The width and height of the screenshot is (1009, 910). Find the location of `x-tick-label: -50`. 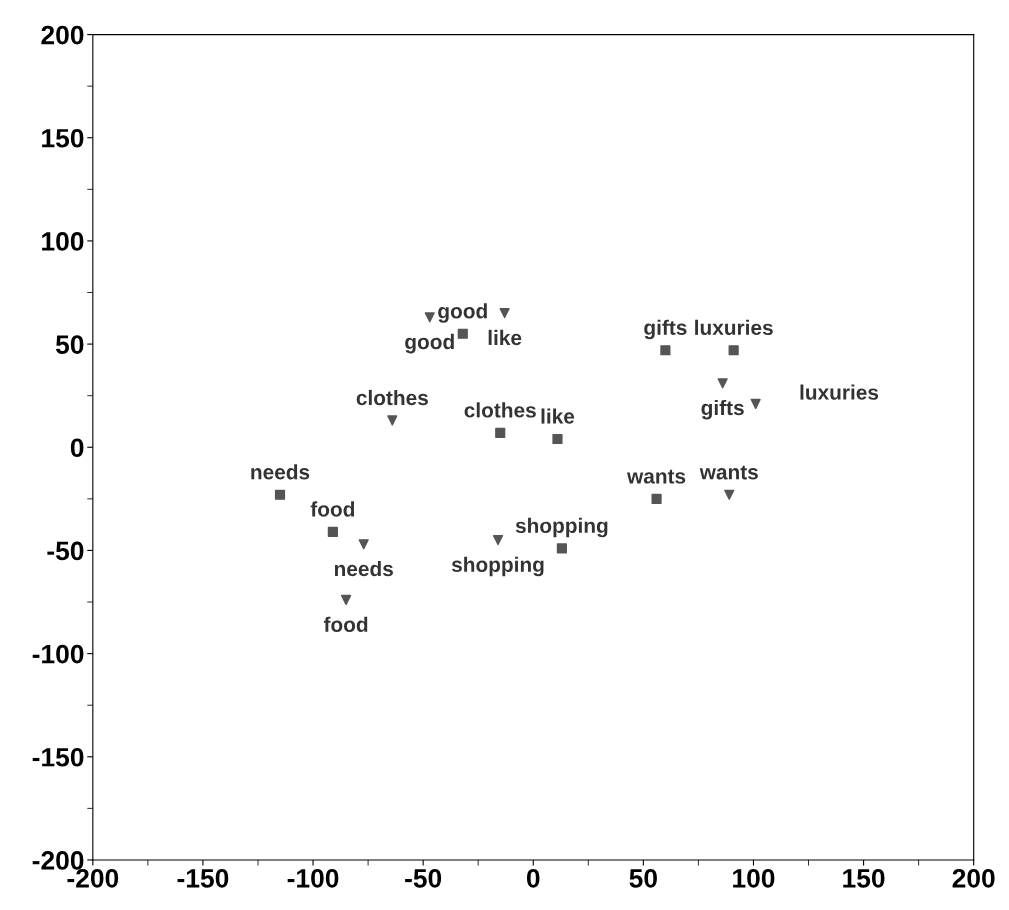

x-tick-label: -50 is located at coordinates (423, 878).